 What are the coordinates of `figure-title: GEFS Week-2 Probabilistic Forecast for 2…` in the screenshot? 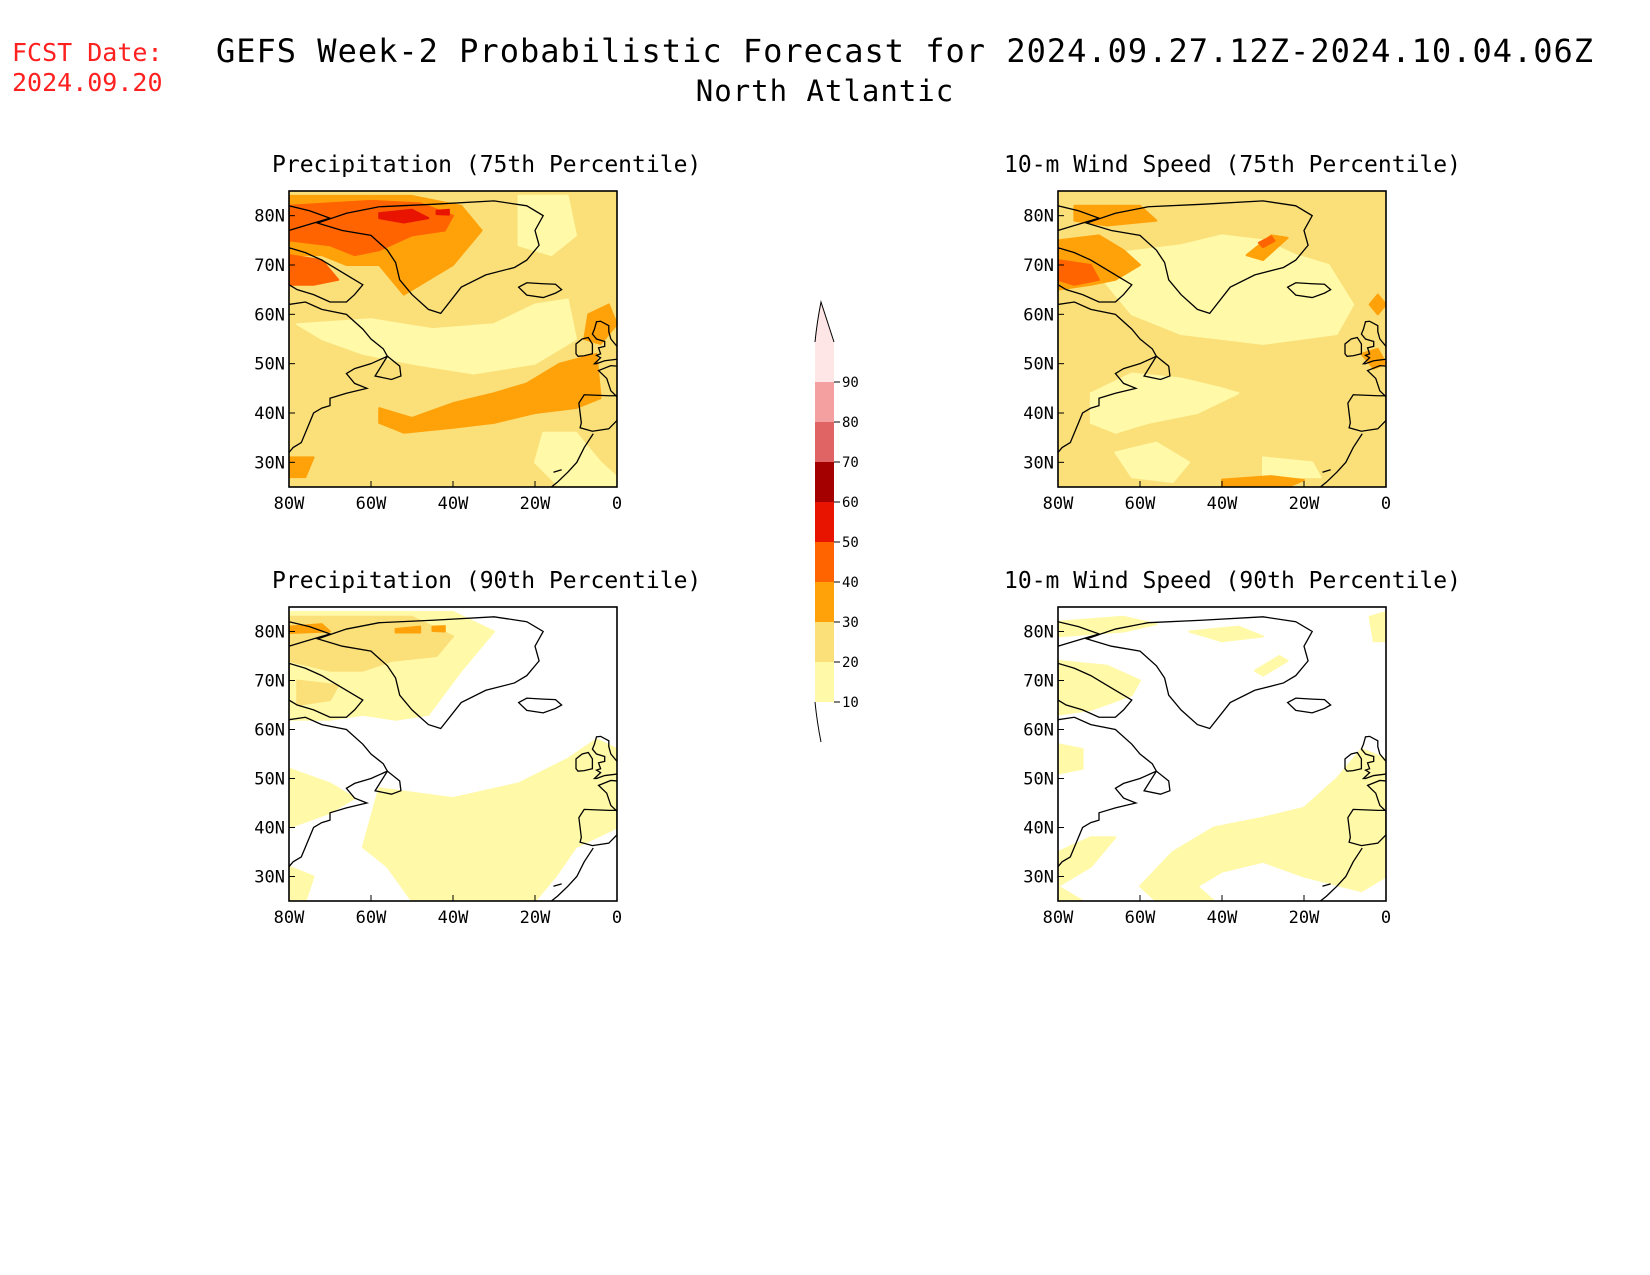 It's located at (825, 70).